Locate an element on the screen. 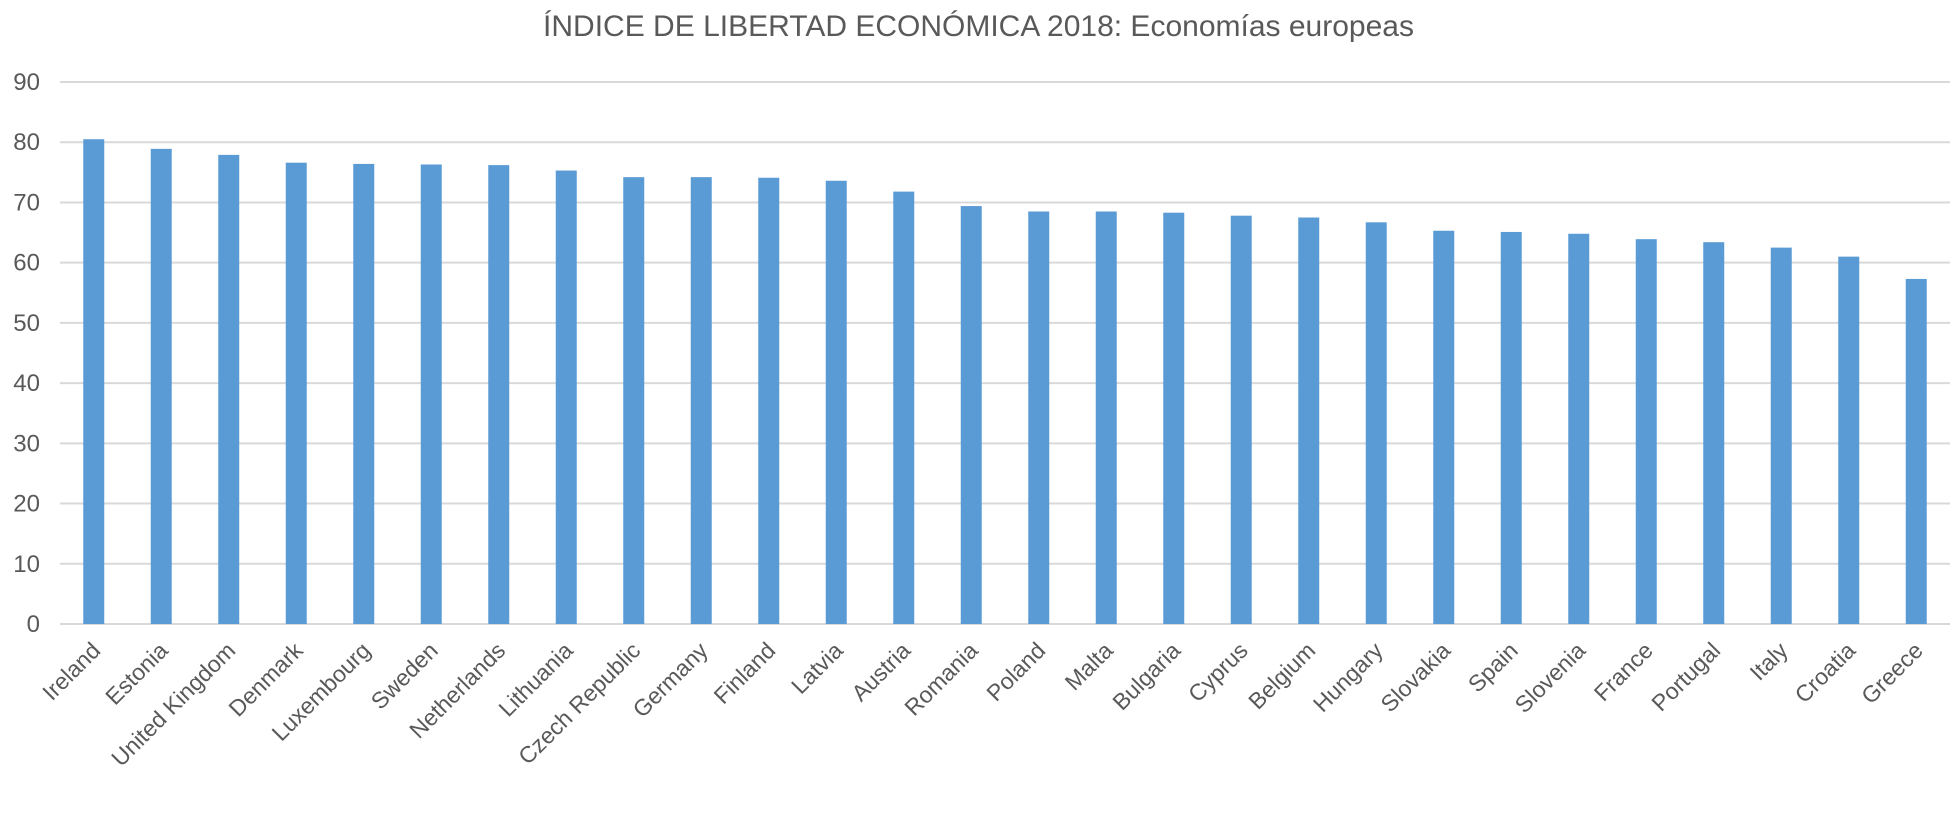 The width and height of the screenshot is (1957, 831). bar-latvia is located at coordinates (836, 402).